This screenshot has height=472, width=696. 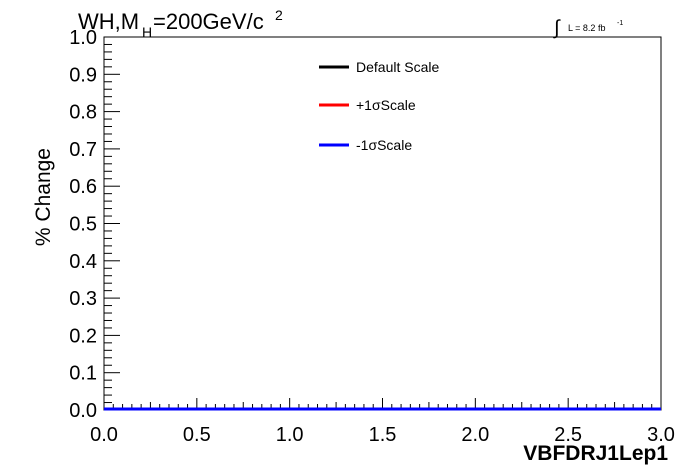 I want to click on y-tick-label: 0.3, so click(x=83, y=299).